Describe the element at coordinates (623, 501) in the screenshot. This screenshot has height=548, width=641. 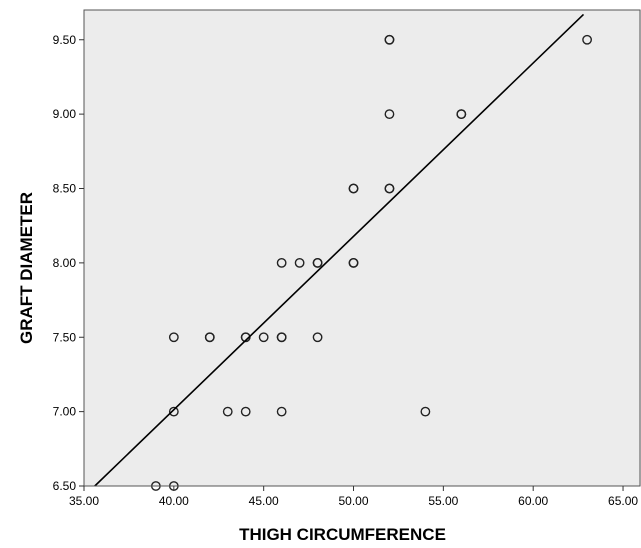
I see `x-tick-label: 65.00` at that location.